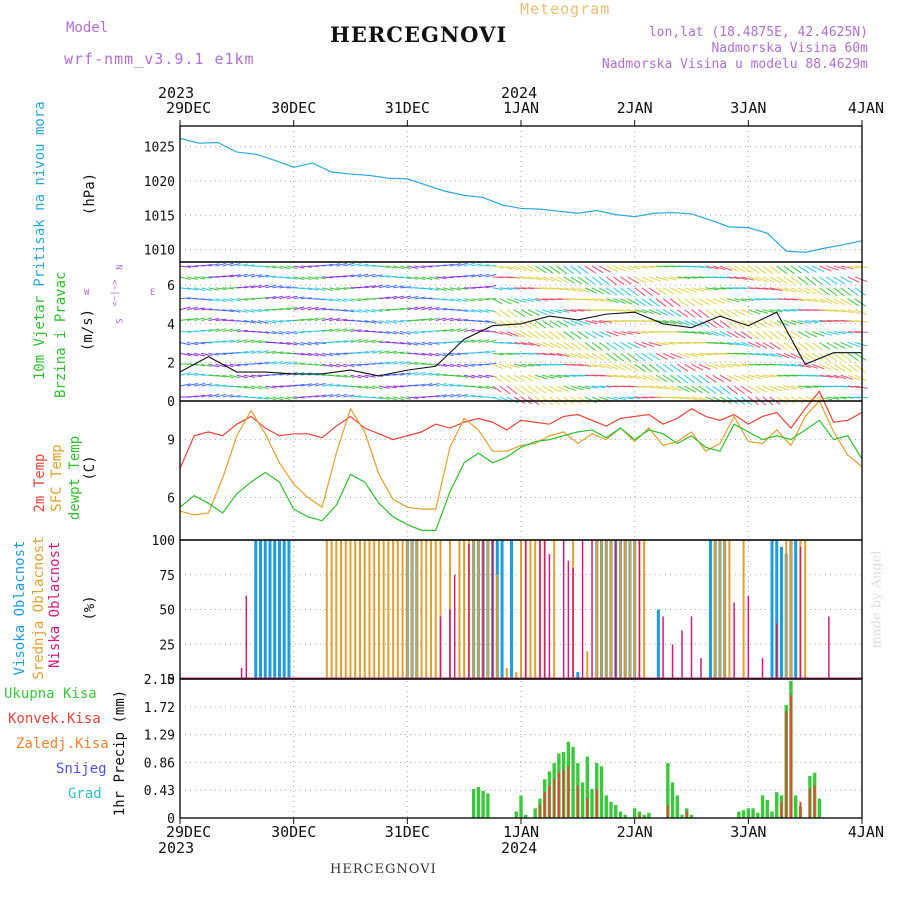  What do you see at coordinates (596, 803) in the screenshot?
I see `convective-precip-bar` at bounding box center [596, 803].